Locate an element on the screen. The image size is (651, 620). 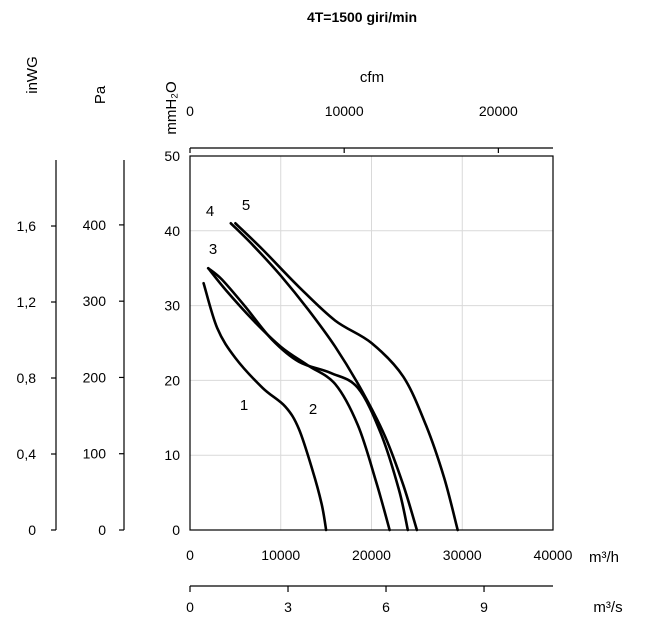
curve-label-3: 3 is located at coordinates (213, 249).